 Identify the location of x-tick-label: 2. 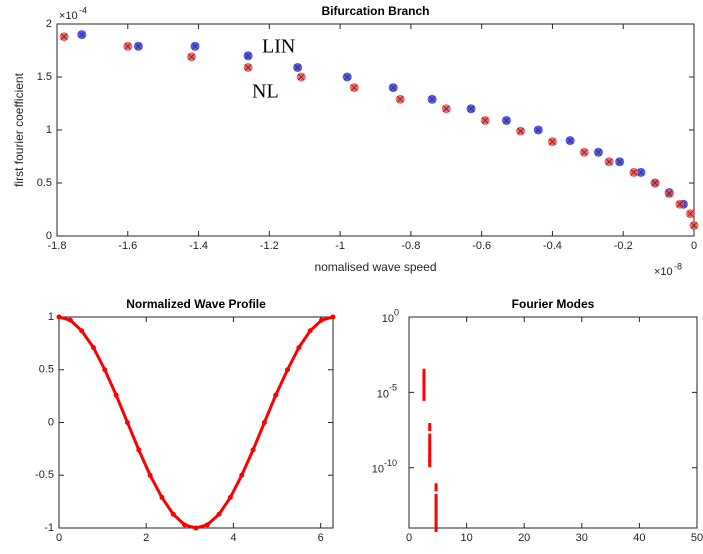
(146, 538).